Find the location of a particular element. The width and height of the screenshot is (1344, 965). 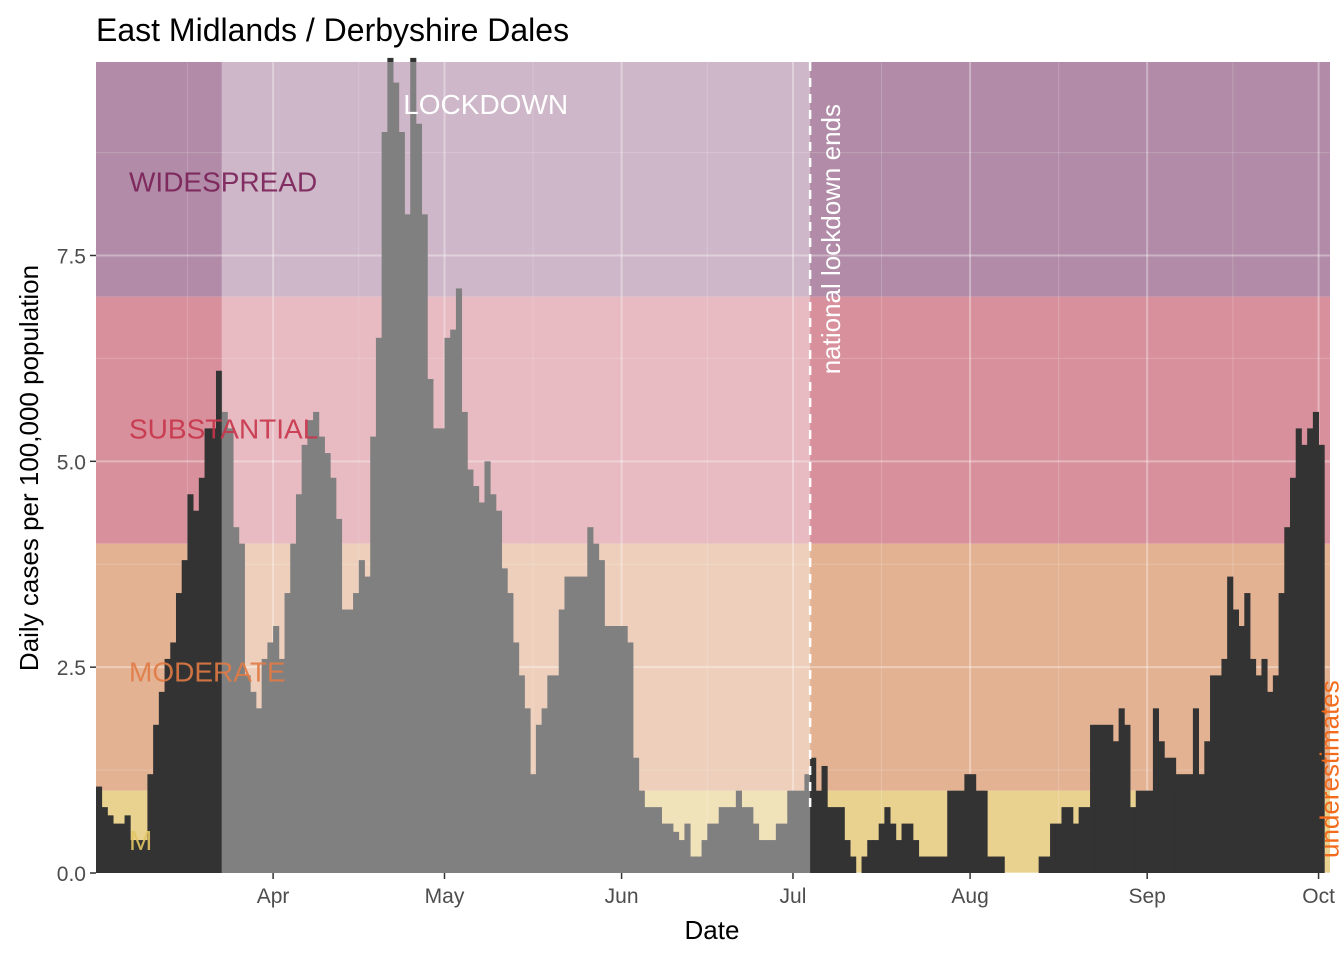

y-axis-title: Daily cases per 100,000 population is located at coordinates (29, 468).